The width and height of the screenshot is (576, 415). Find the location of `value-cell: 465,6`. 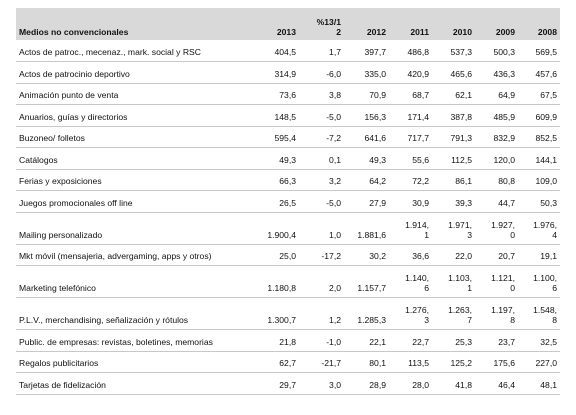

value-cell: 465,6 is located at coordinates (461, 73).